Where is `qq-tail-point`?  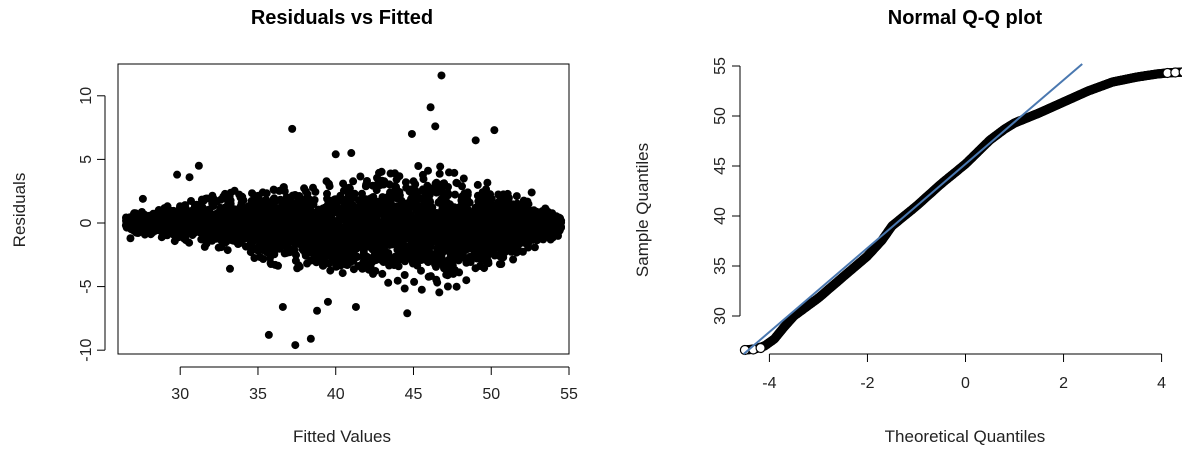 qq-tail-point is located at coordinates (760, 348).